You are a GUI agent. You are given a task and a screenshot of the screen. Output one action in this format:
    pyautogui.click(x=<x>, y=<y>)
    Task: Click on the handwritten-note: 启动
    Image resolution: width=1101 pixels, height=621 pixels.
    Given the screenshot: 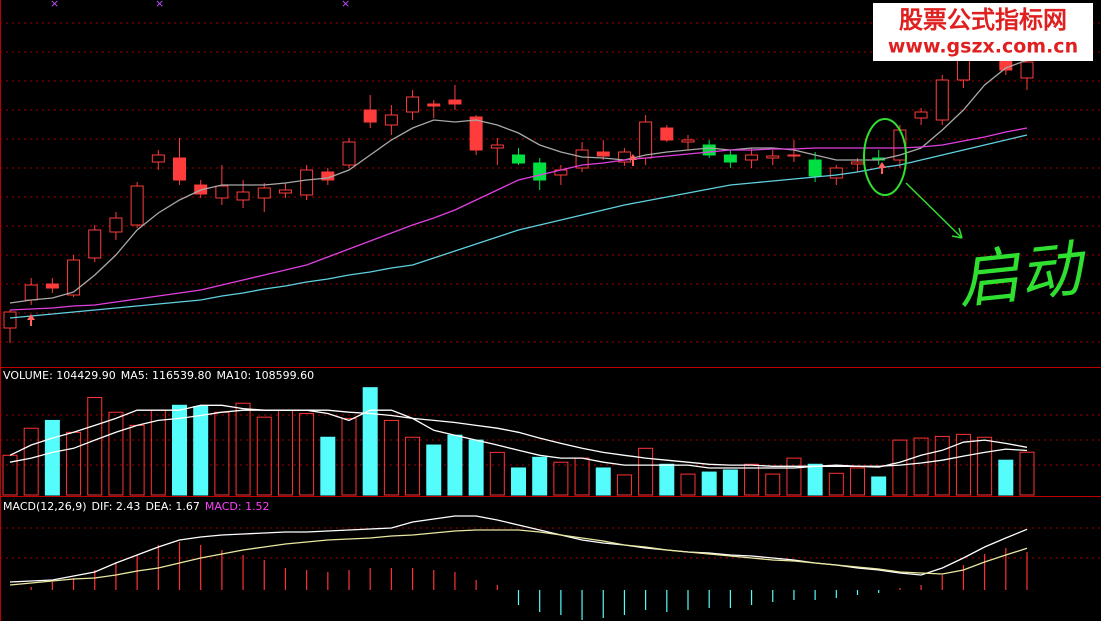 What is the action you would take?
    pyautogui.click(x=1023, y=274)
    